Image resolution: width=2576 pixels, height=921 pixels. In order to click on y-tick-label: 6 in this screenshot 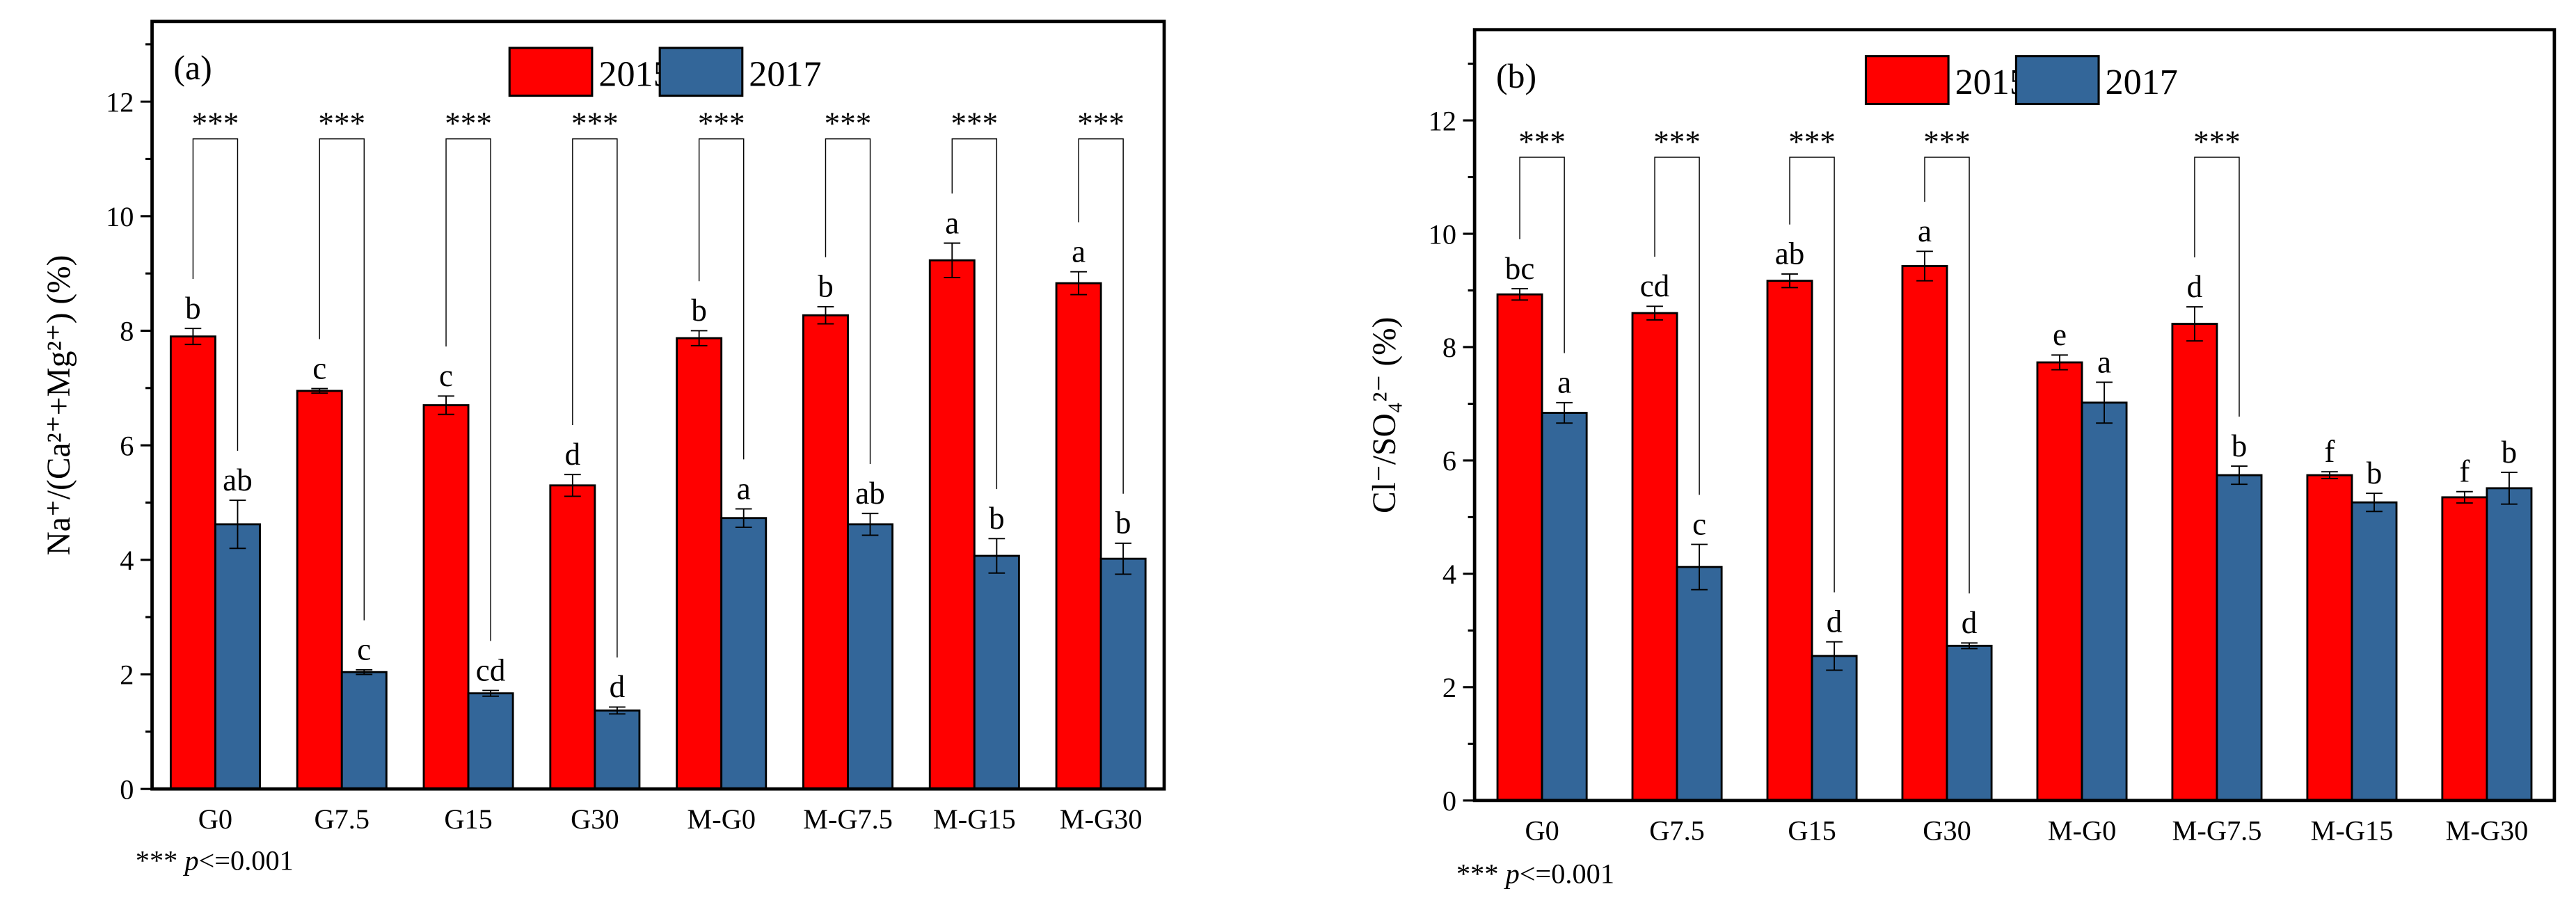, I will do `click(1449, 460)`.